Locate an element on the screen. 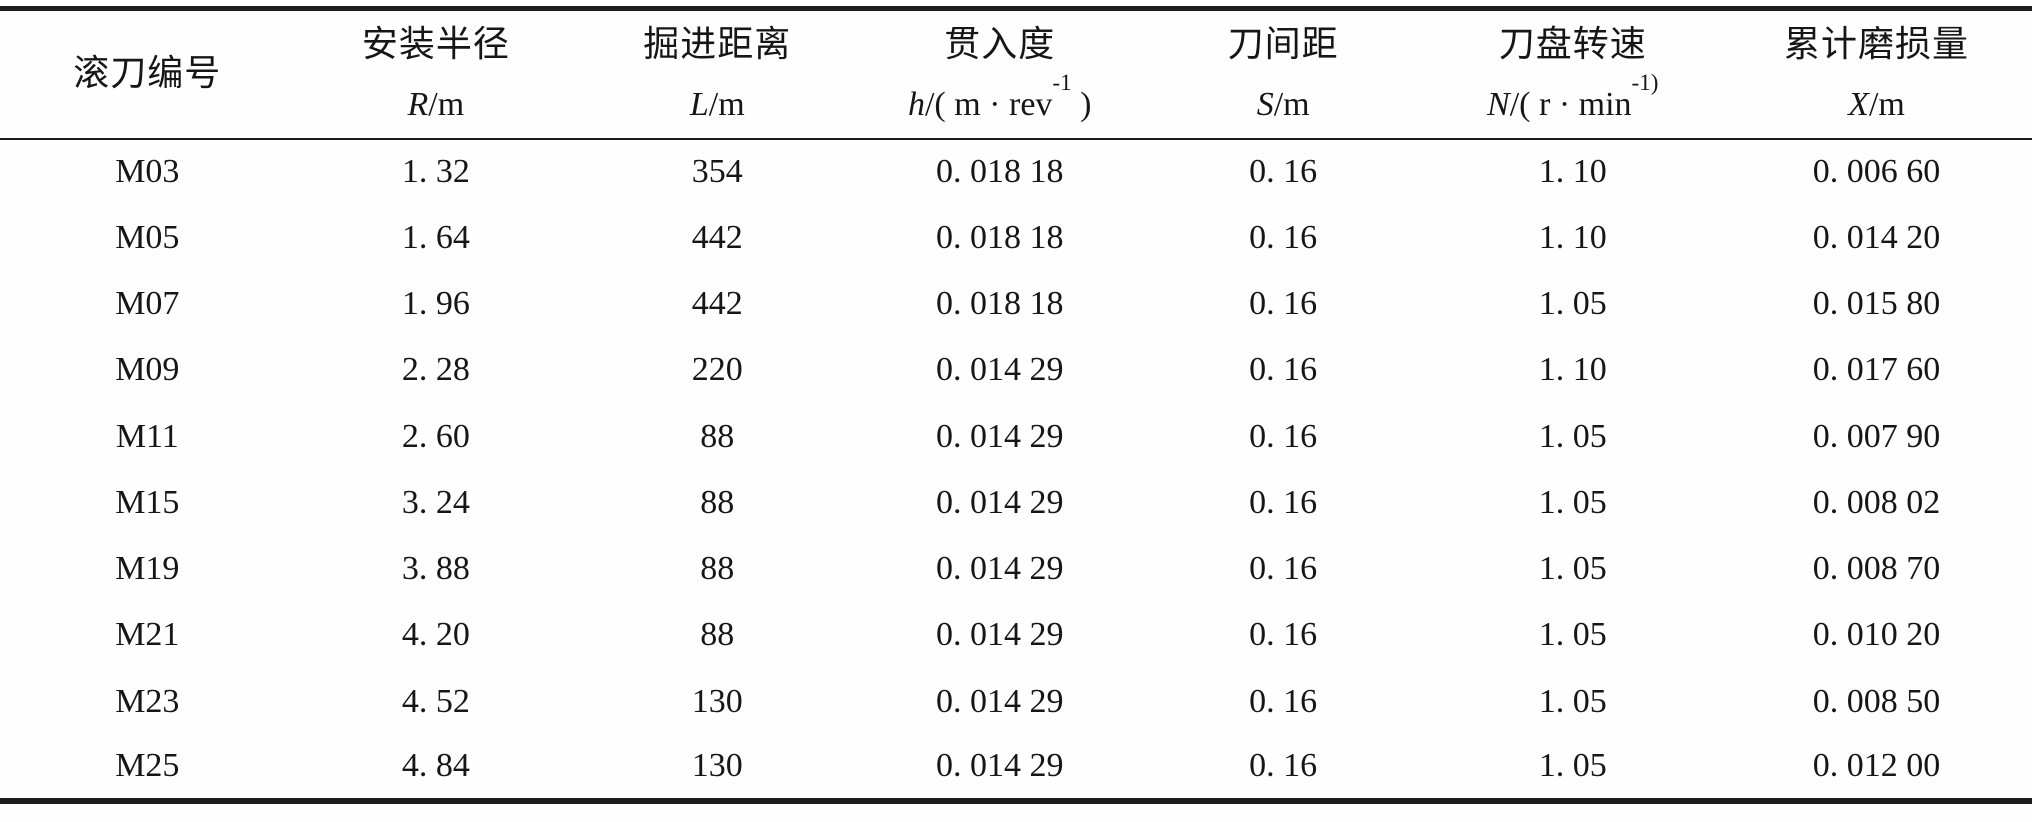 The width and height of the screenshot is (2032, 822). cell-cutter-number: M21 is located at coordinates (147, 635).